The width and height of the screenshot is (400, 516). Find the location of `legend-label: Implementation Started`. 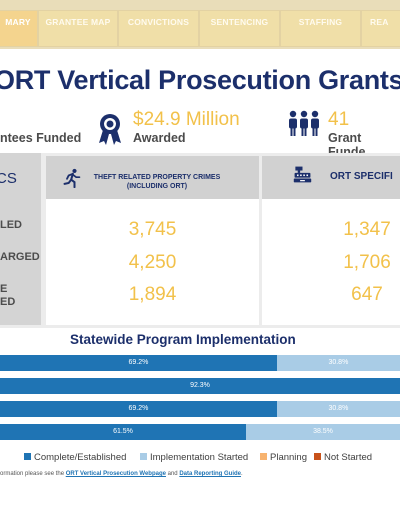

legend-label: Implementation Started is located at coordinates (199, 457).